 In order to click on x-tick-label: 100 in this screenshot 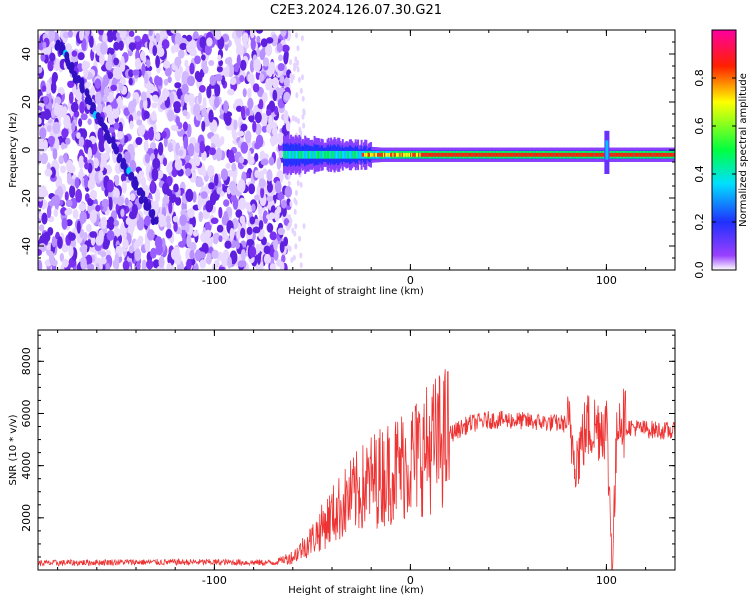, I will do `click(606, 280)`.